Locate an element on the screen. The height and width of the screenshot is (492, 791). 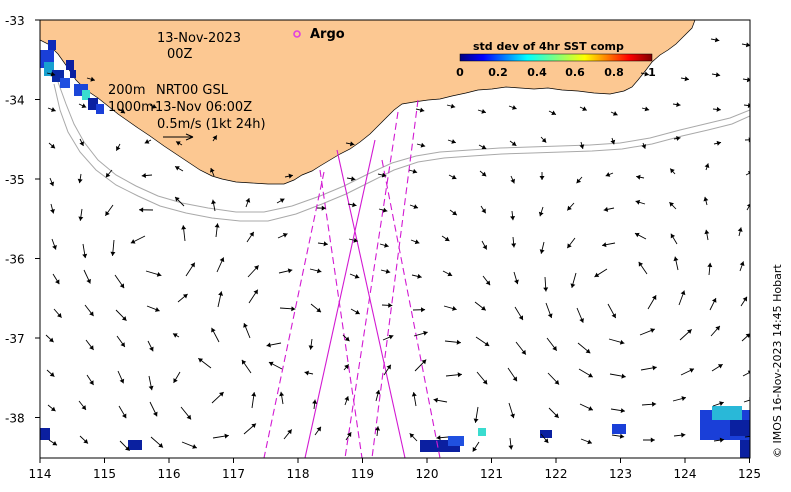
colorbar-title: std dev of 4hr SST comp is located at coordinates (548, 46).